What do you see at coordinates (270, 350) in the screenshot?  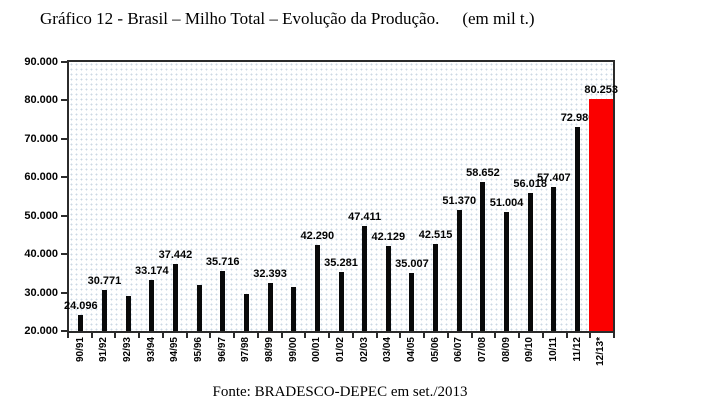 I see `x-axis-label: 98/99` at bounding box center [270, 350].